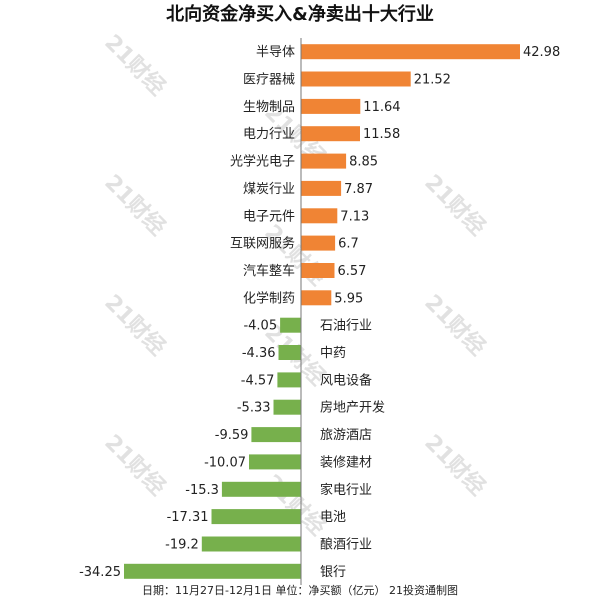  Describe the element at coordinates (300, 590) in the screenshot. I see `chart-footer: 日期：11月27日-12月1日 单位：净买额（亿元） 21投资通制图` at that location.